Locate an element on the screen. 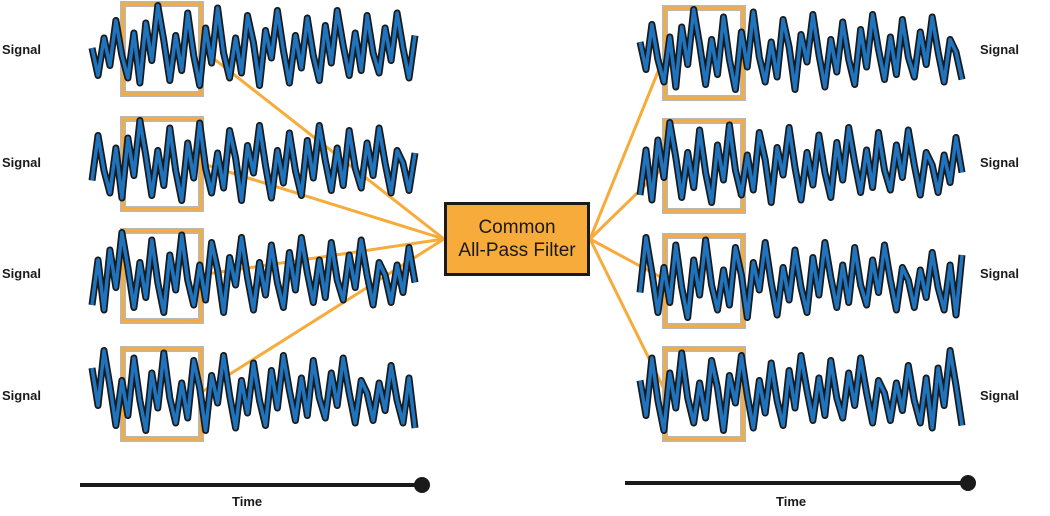 This screenshot has width=1050, height=516. right-time-label: Time is located at coordinates (791, 501).